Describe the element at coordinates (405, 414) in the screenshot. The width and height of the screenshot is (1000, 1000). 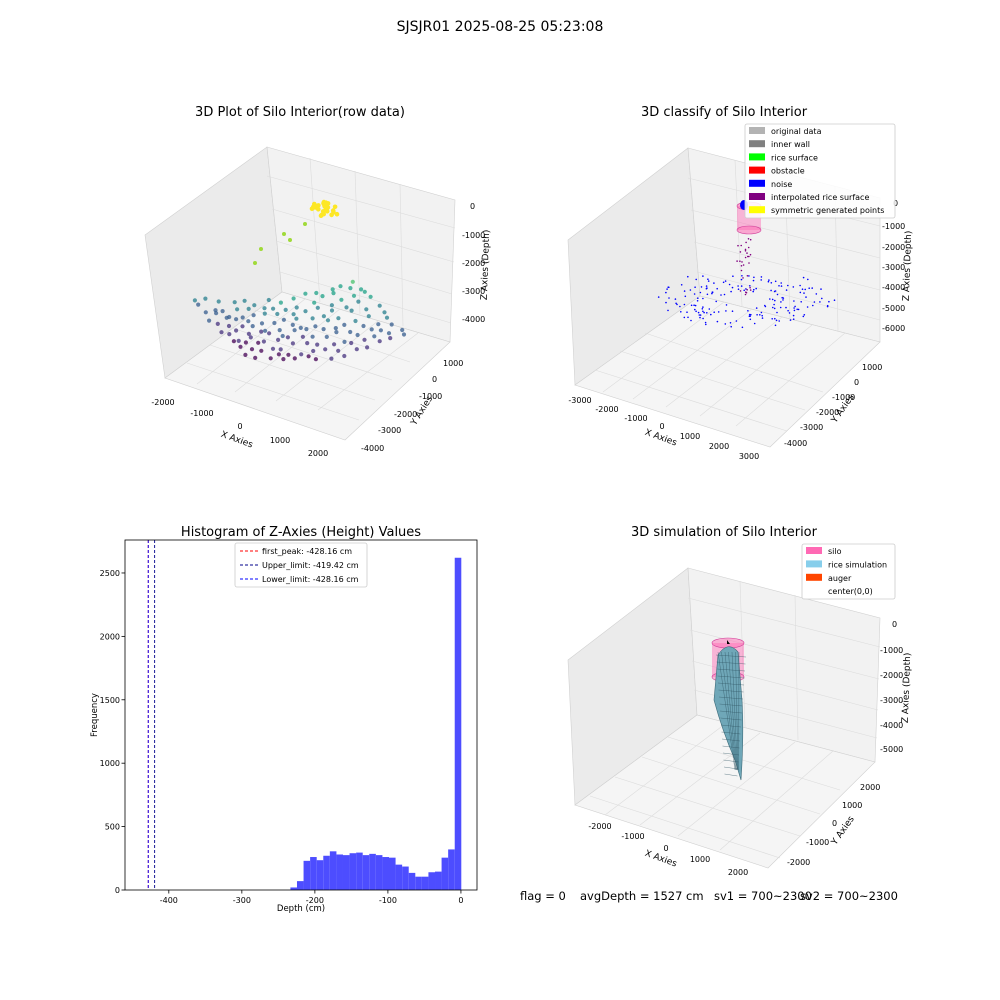
I see `raw-y-tick: -2000` at that location.